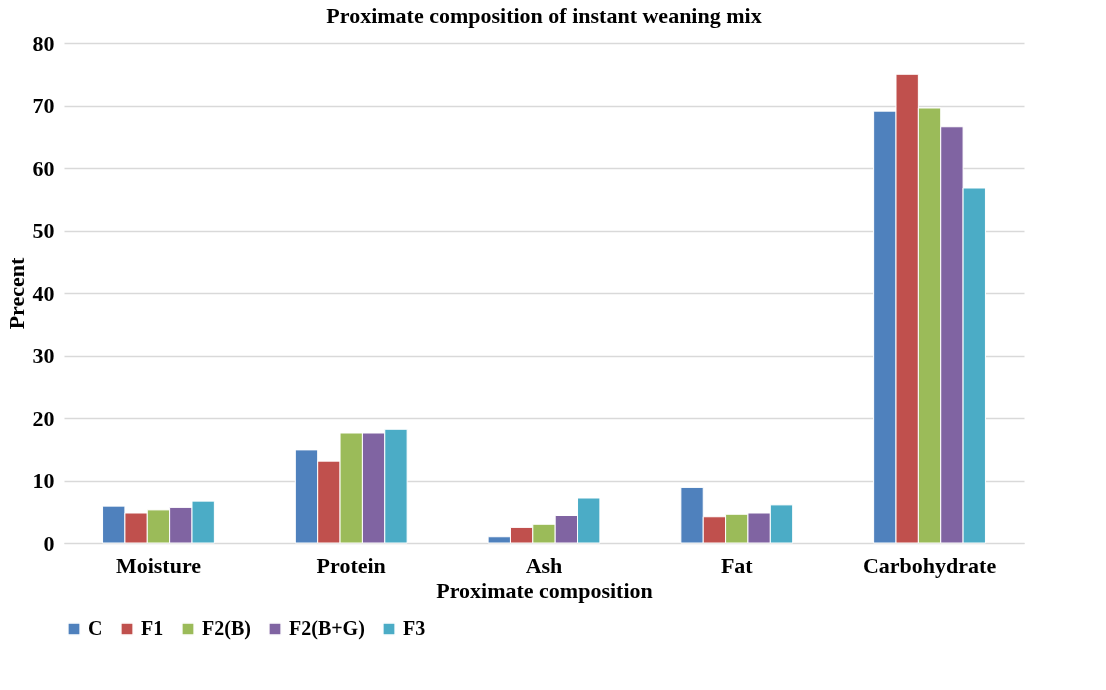  Describe the element at coordinates (43, 418) in the screenshot. I see `y-tick-label: 20` at that location.